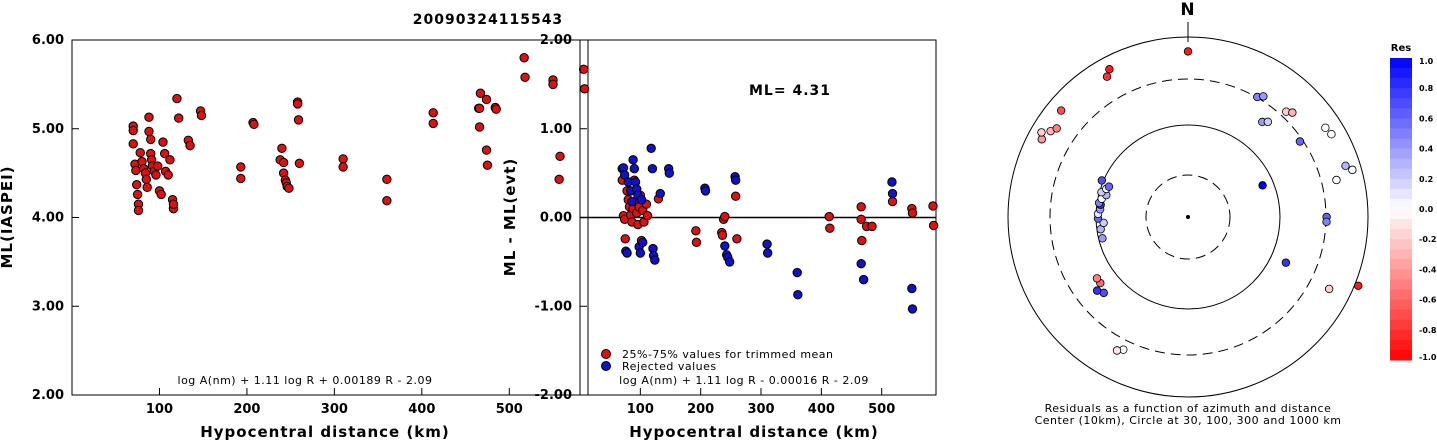  What do you see at coordinates (553, 306) in the screenshot?
I see `y-tick-label: -1.00` at bounding box center [553, 306].